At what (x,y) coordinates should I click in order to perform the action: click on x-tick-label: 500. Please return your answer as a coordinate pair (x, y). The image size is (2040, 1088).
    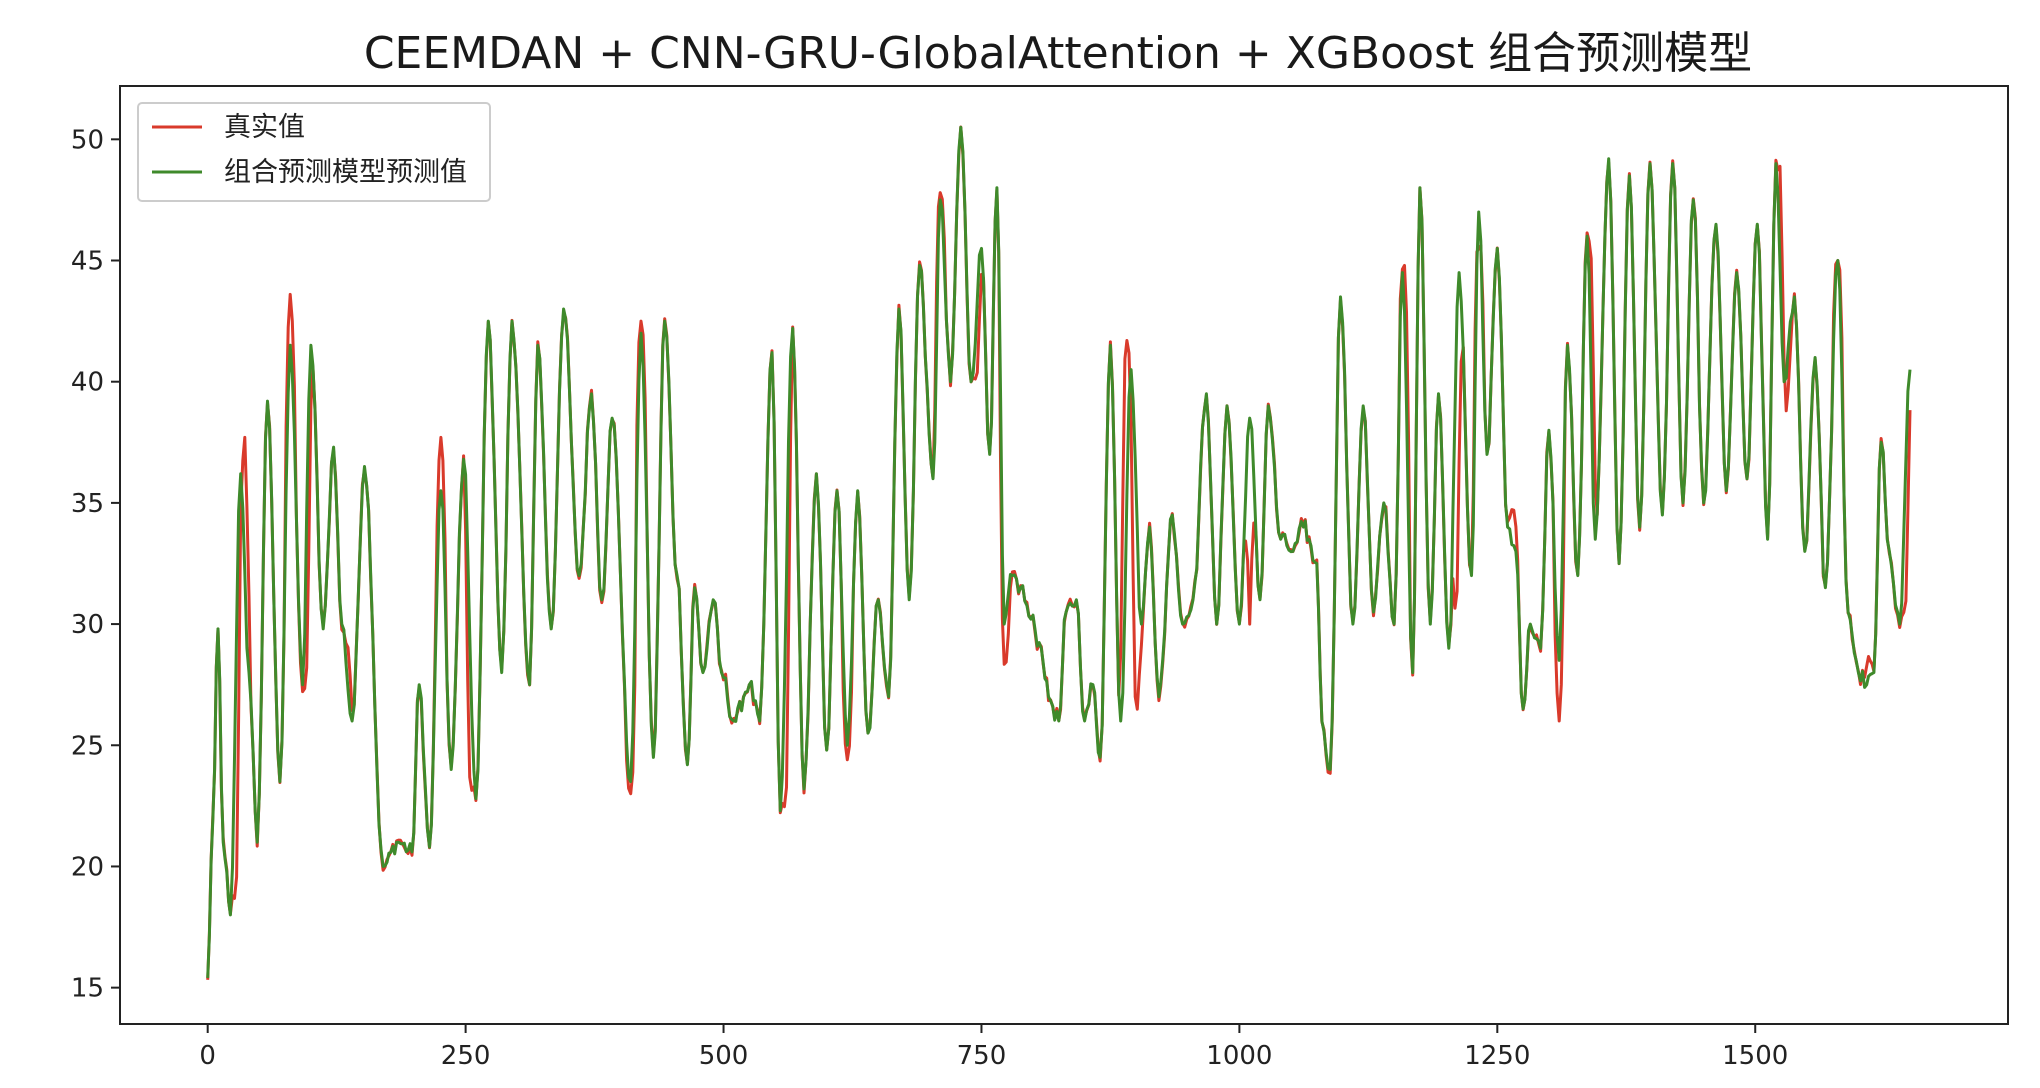
    Looking at the image, I should click on (724, 1056).